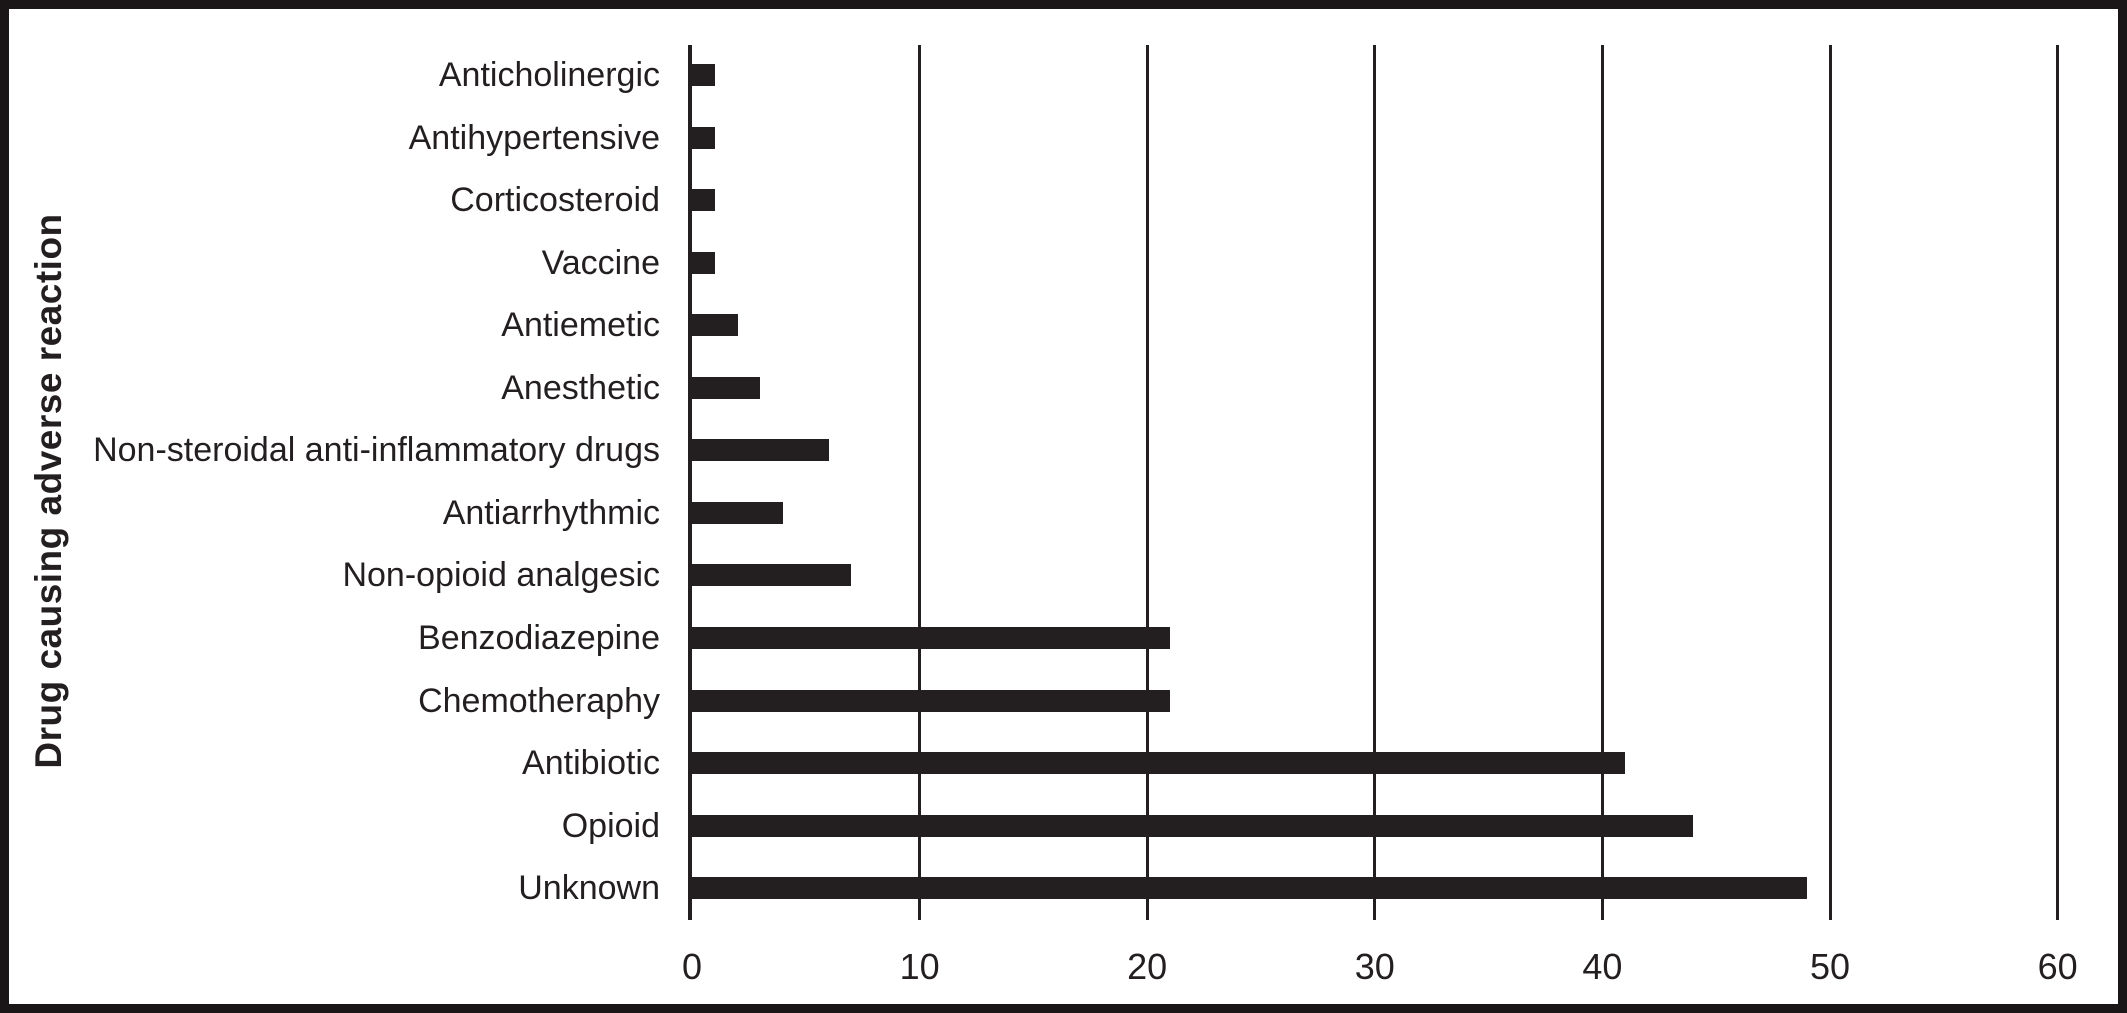 This screenshot has width=2127, height=1013. Describe the element at coordinates (551, 512) in the screenshot. I see `category-label: Antiarrhythmic` at that location.